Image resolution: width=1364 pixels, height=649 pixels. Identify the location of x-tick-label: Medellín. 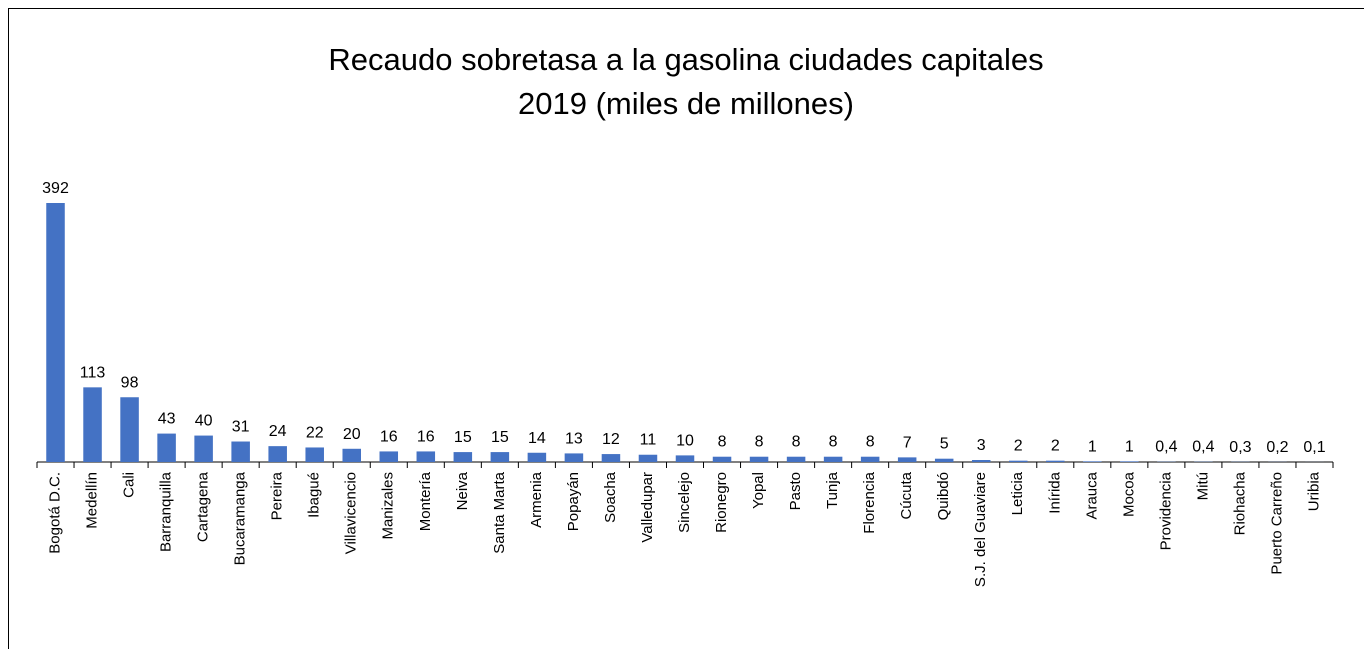
(92, 500).